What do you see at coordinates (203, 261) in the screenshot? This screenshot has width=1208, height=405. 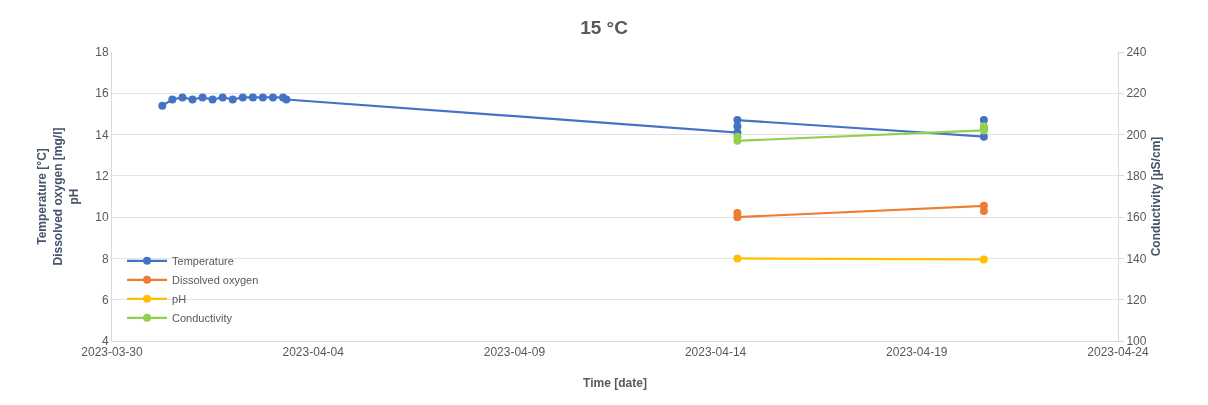 I see `legend-label: Temperature` at bounding box center [203, 261].